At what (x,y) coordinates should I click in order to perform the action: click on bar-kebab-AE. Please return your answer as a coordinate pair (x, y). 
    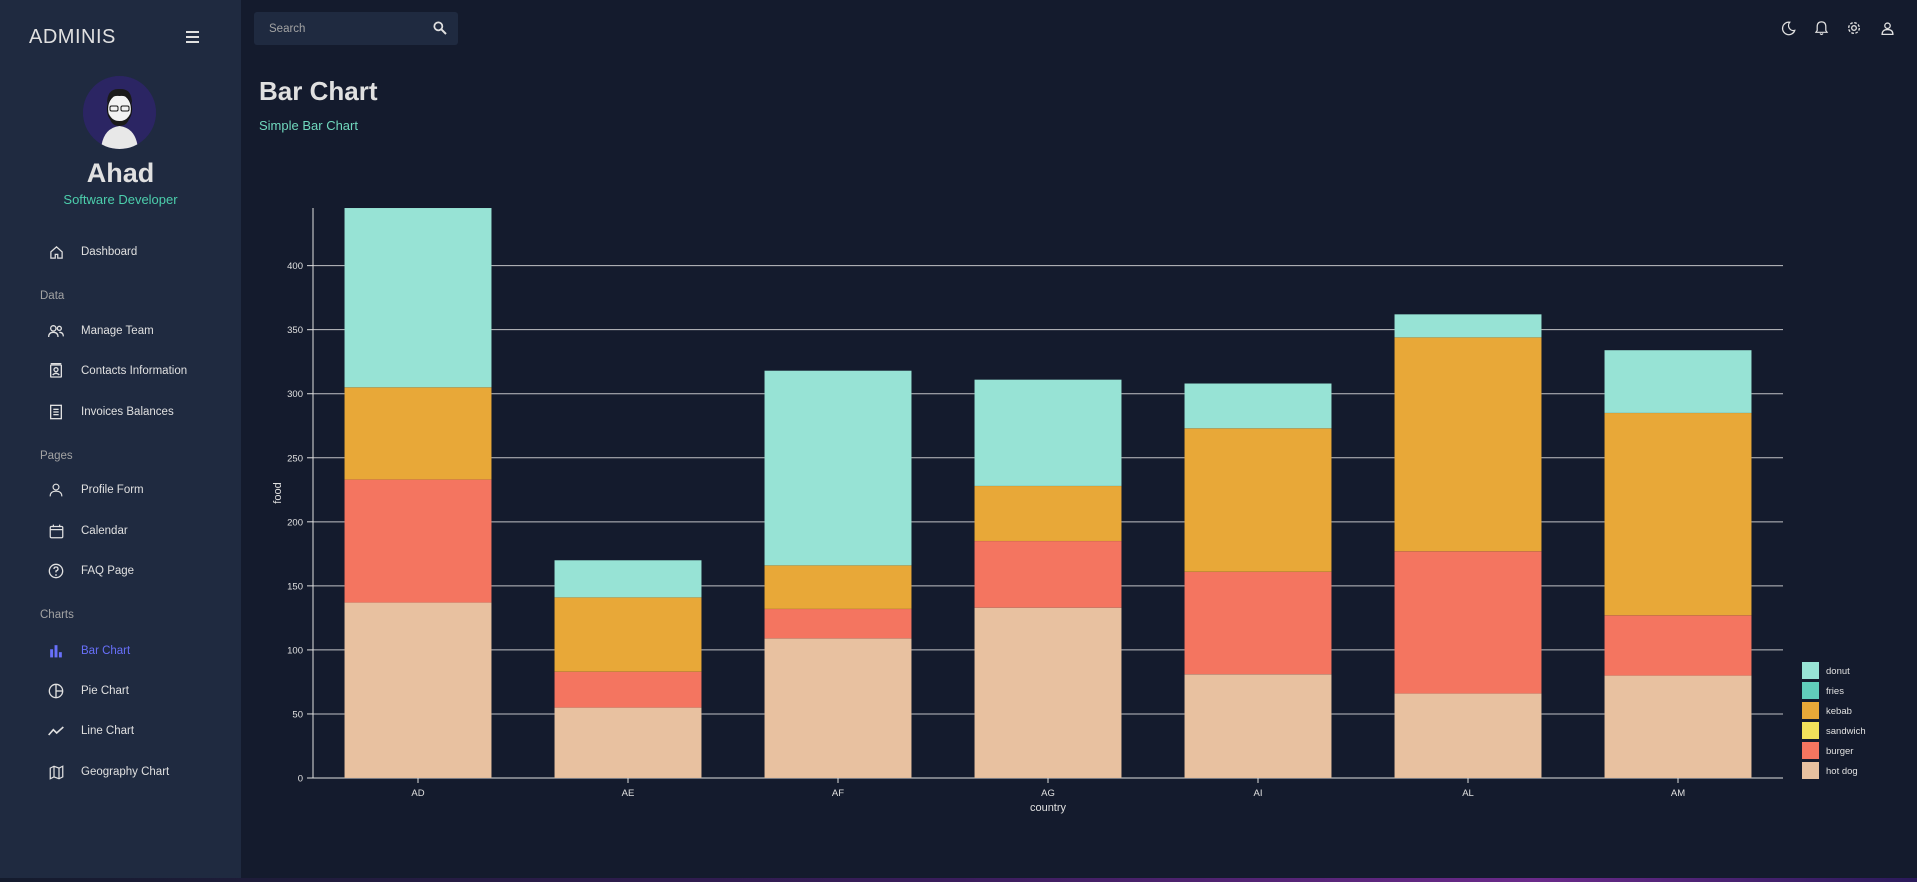
    Looking at the image, I should click on (628, 634).